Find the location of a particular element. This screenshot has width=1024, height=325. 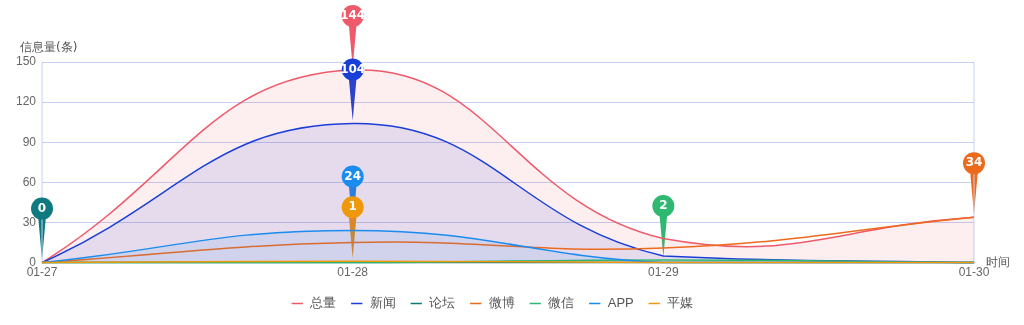

data-label: 34 is located at coordinates (974, 162).